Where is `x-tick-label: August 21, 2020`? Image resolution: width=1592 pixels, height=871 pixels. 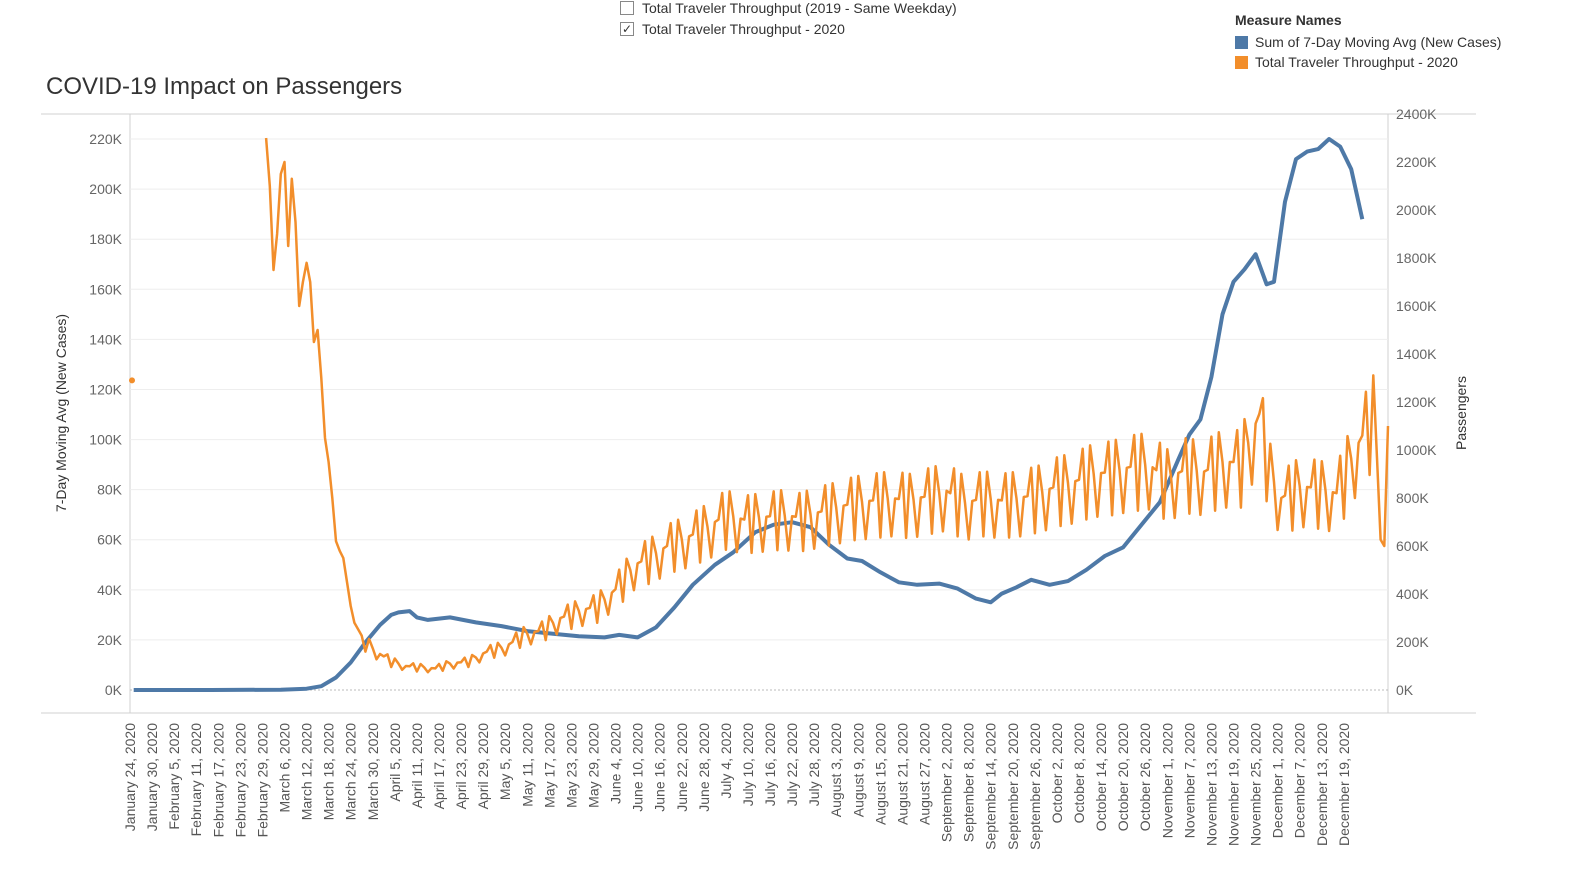 x-tick-label: August 21, 2020 is located at coordinates (902, 774).